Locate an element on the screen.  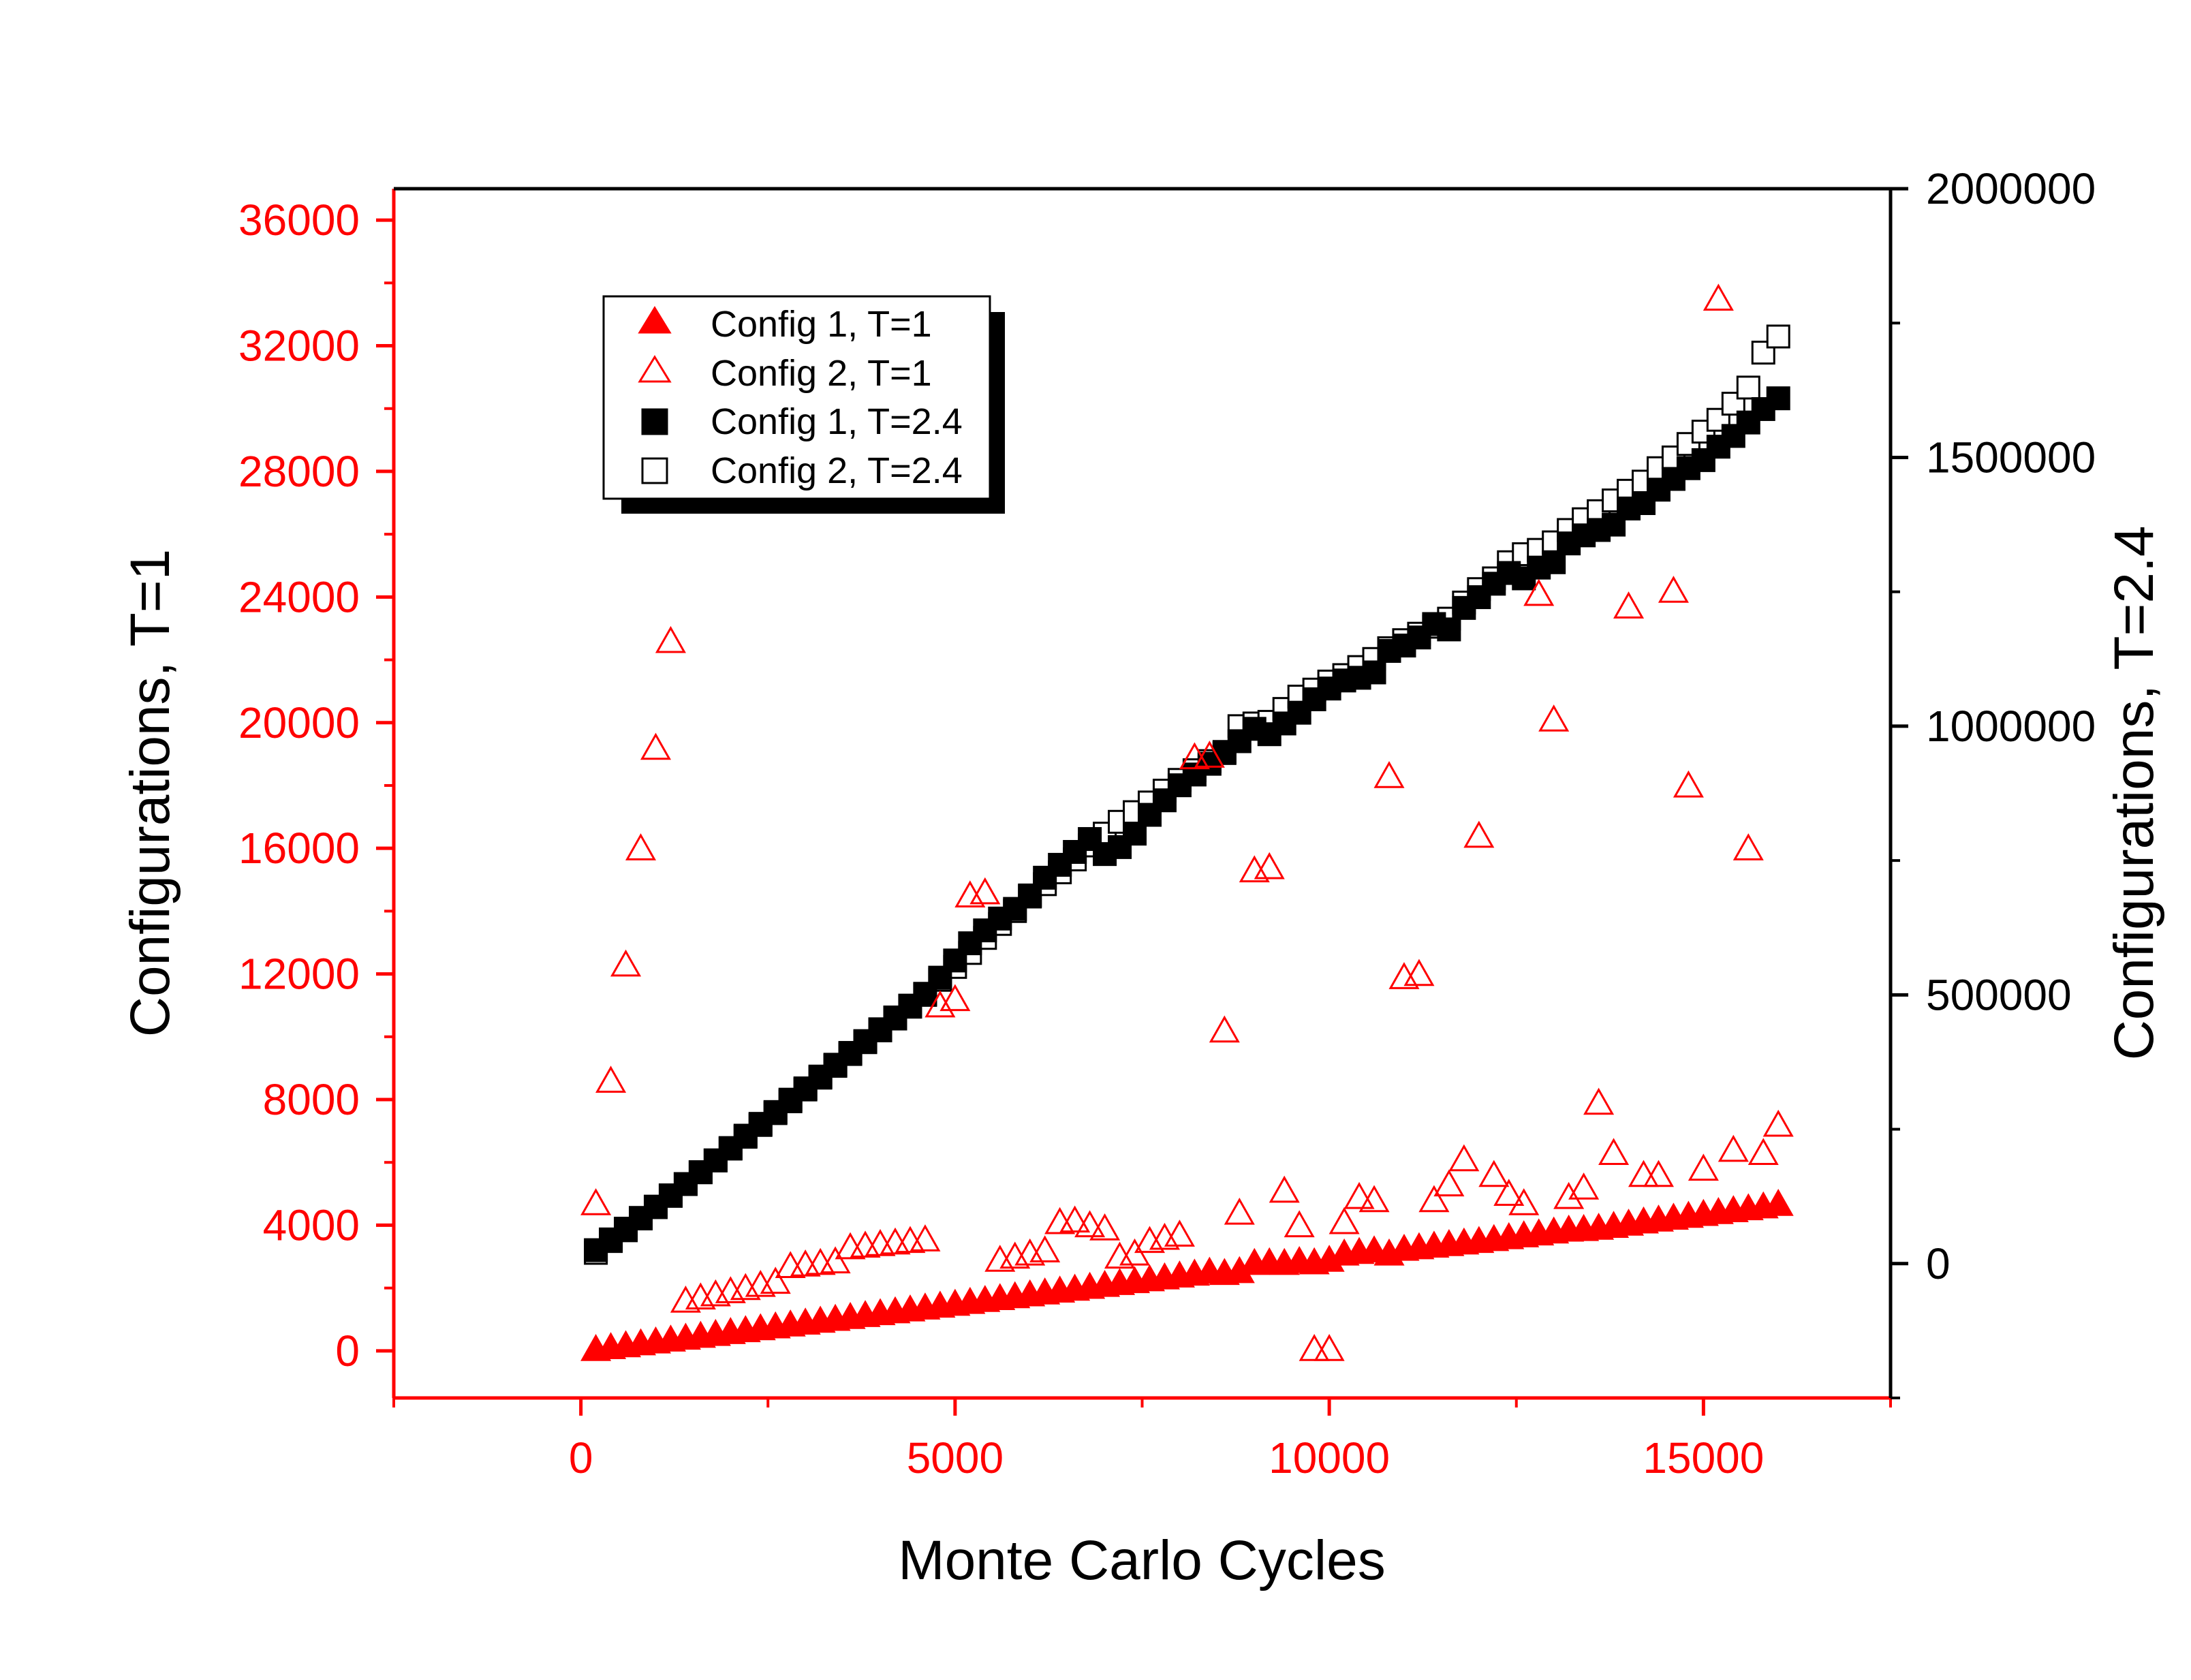
y-left-tick-label: 16000 is located at coordinates (299, 848).